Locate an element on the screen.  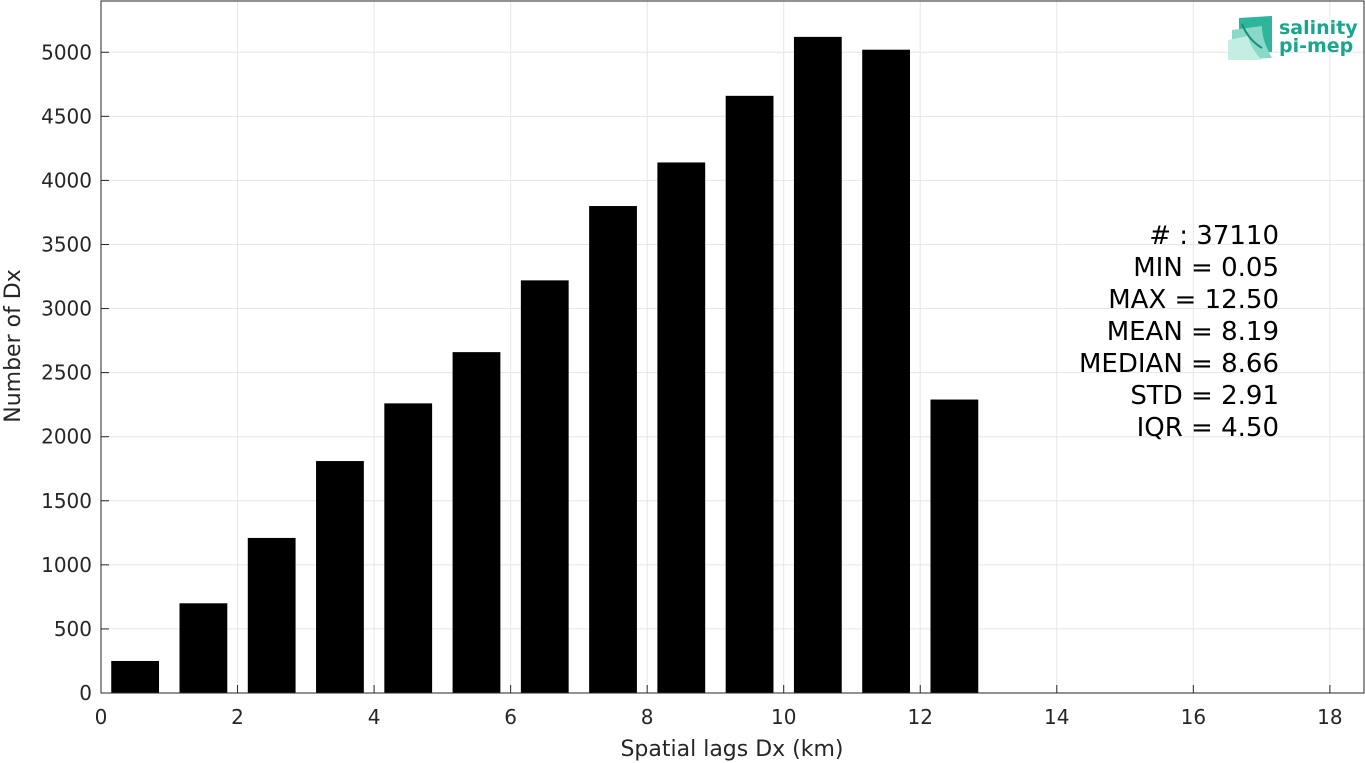
stat-line: MIN = 0.05 is located at coordinates (1206, 268).